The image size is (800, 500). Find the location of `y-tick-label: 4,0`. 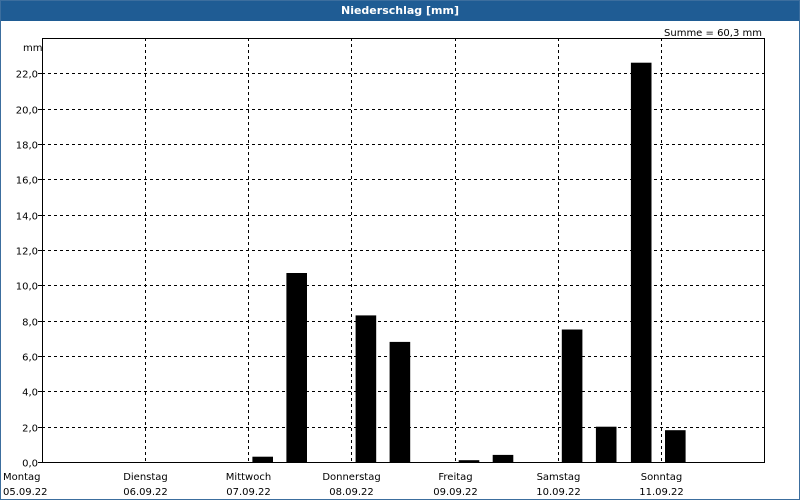

y-tick-label: 4,0 is located at coordinates (30, 393).